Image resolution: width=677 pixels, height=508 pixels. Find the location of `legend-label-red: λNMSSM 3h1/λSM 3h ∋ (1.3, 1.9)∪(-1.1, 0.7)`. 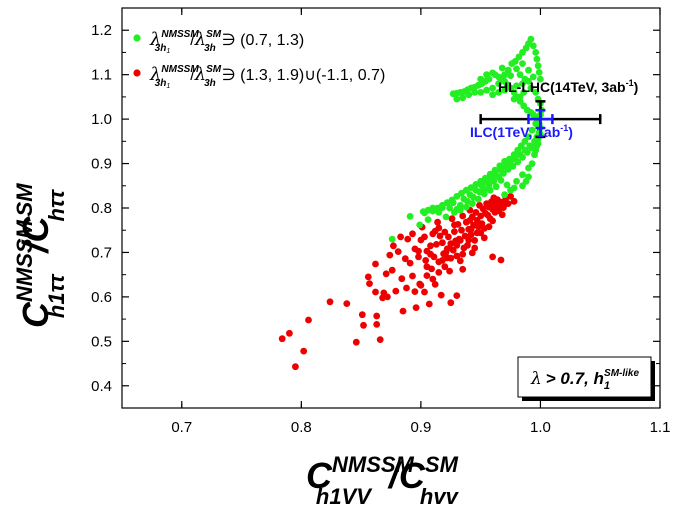

legend-label-red: λNMSSM 3h1/λSM 3h ∋ (1.3, 1.9)∪(-1.1, 0.7) is located at coordinates (267, 77).